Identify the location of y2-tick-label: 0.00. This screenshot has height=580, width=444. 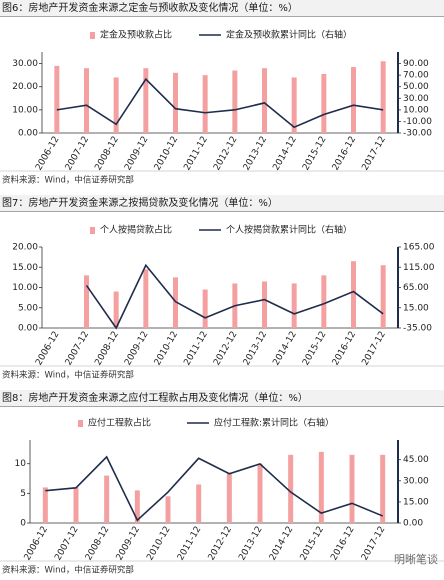
(413, 524).